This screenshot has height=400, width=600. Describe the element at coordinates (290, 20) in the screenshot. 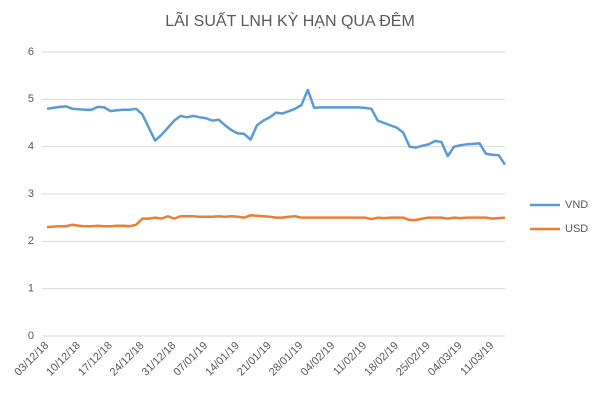

I see `chart-title: LÃI SUẤT LNH KỲ HẠN QUA ĐÊM` at that location.